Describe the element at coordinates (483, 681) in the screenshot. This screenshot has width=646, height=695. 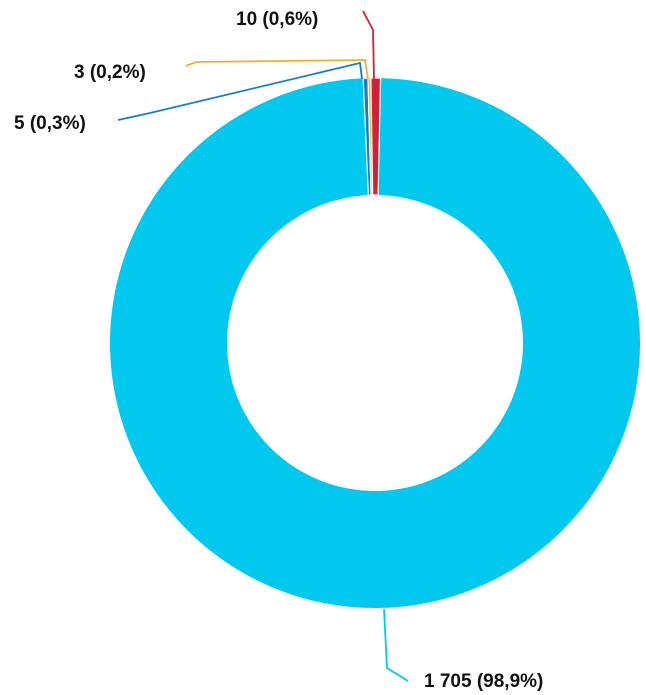
I see `data-label-1705: 1 705 (98,9%)` at that location.